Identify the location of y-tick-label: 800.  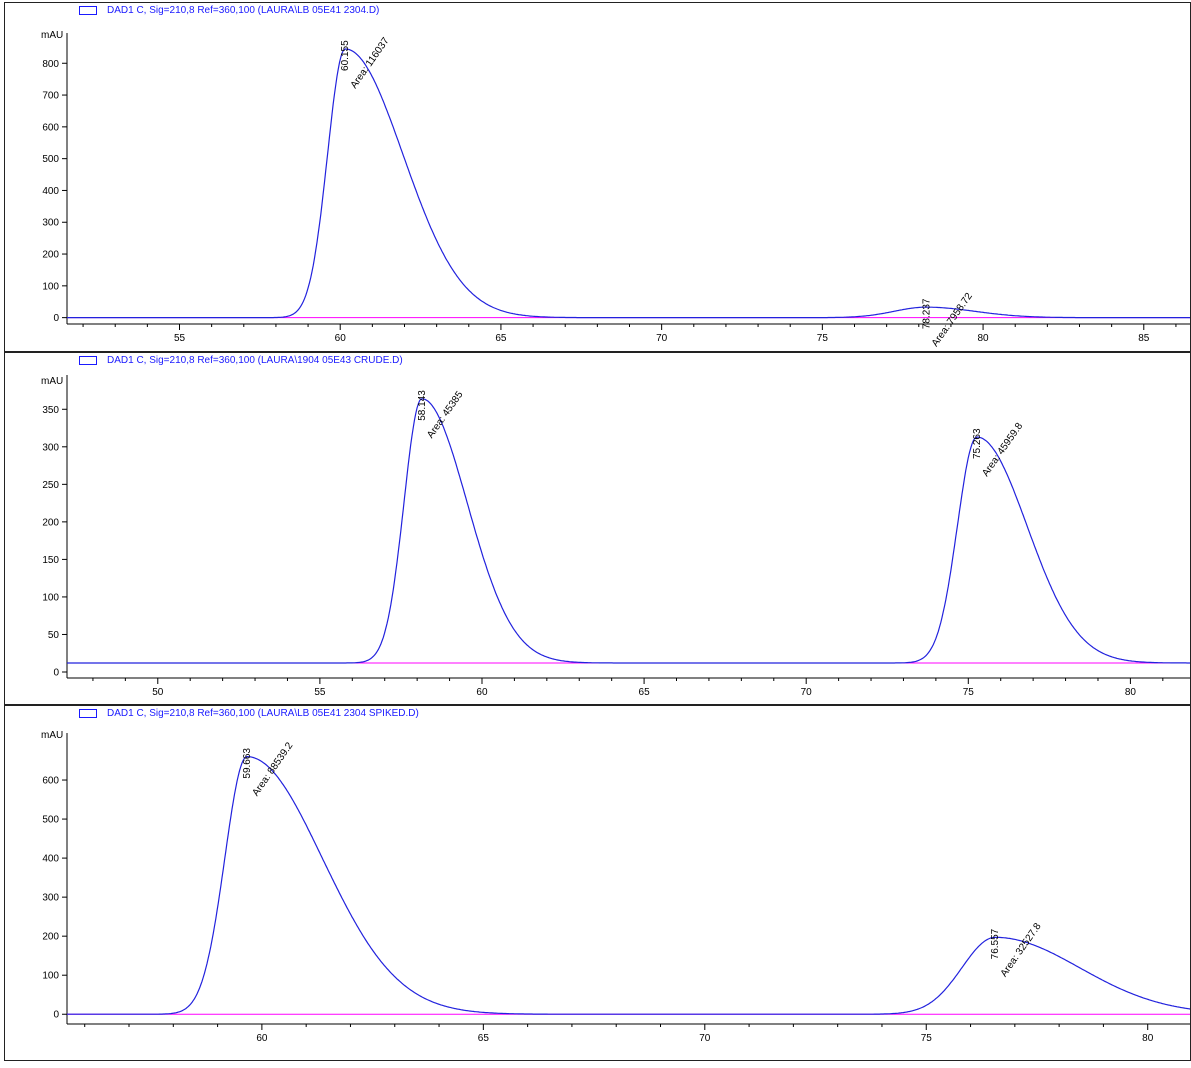
(50, 64).